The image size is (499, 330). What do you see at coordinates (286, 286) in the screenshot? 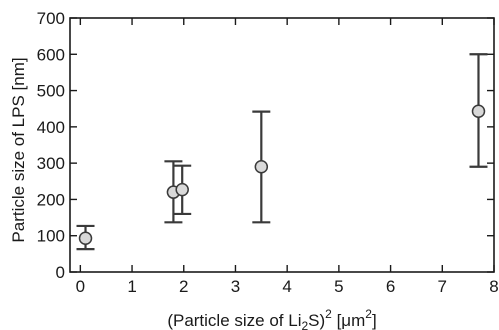
I see `x-tick-label: 4` at bounding box center [286, 286].